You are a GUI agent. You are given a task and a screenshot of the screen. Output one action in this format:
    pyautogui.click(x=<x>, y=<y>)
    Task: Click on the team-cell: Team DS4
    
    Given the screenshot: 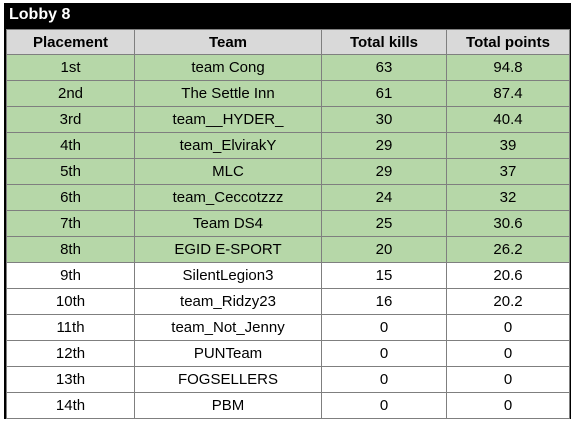 What is the action you would take?
    pyautogui.click(x=228, y=223)
    